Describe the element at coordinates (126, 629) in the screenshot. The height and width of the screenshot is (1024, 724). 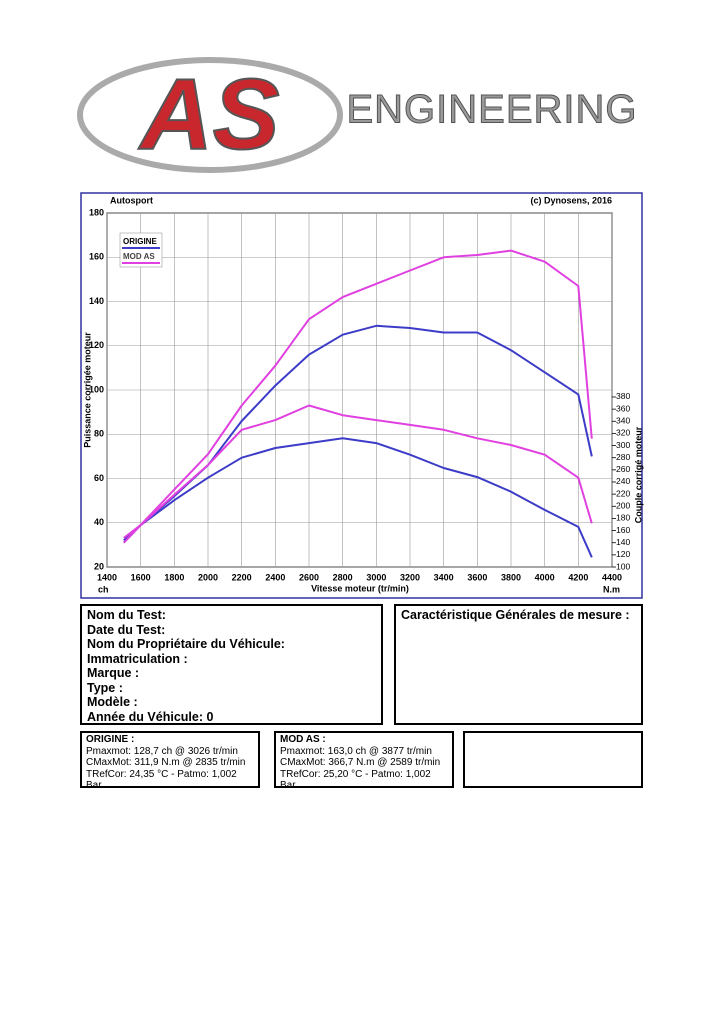
I see `test-field: Date du Test:` at that location.